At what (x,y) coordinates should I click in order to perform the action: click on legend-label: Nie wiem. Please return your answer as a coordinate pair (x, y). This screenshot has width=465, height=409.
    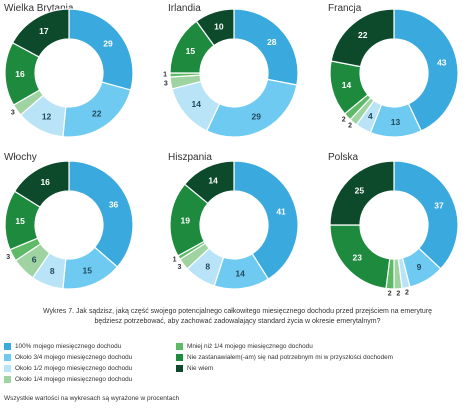
    Looking at the image, I should click on (200, 368).